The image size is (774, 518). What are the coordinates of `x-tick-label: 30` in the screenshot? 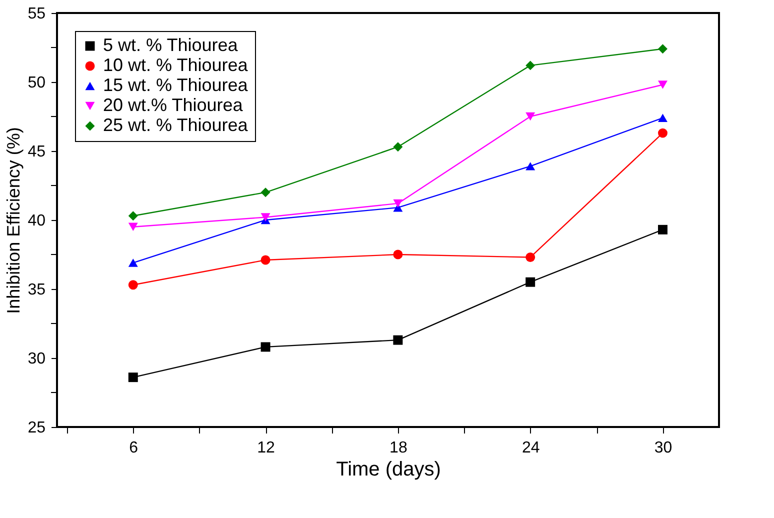 It's located at (663, 448).